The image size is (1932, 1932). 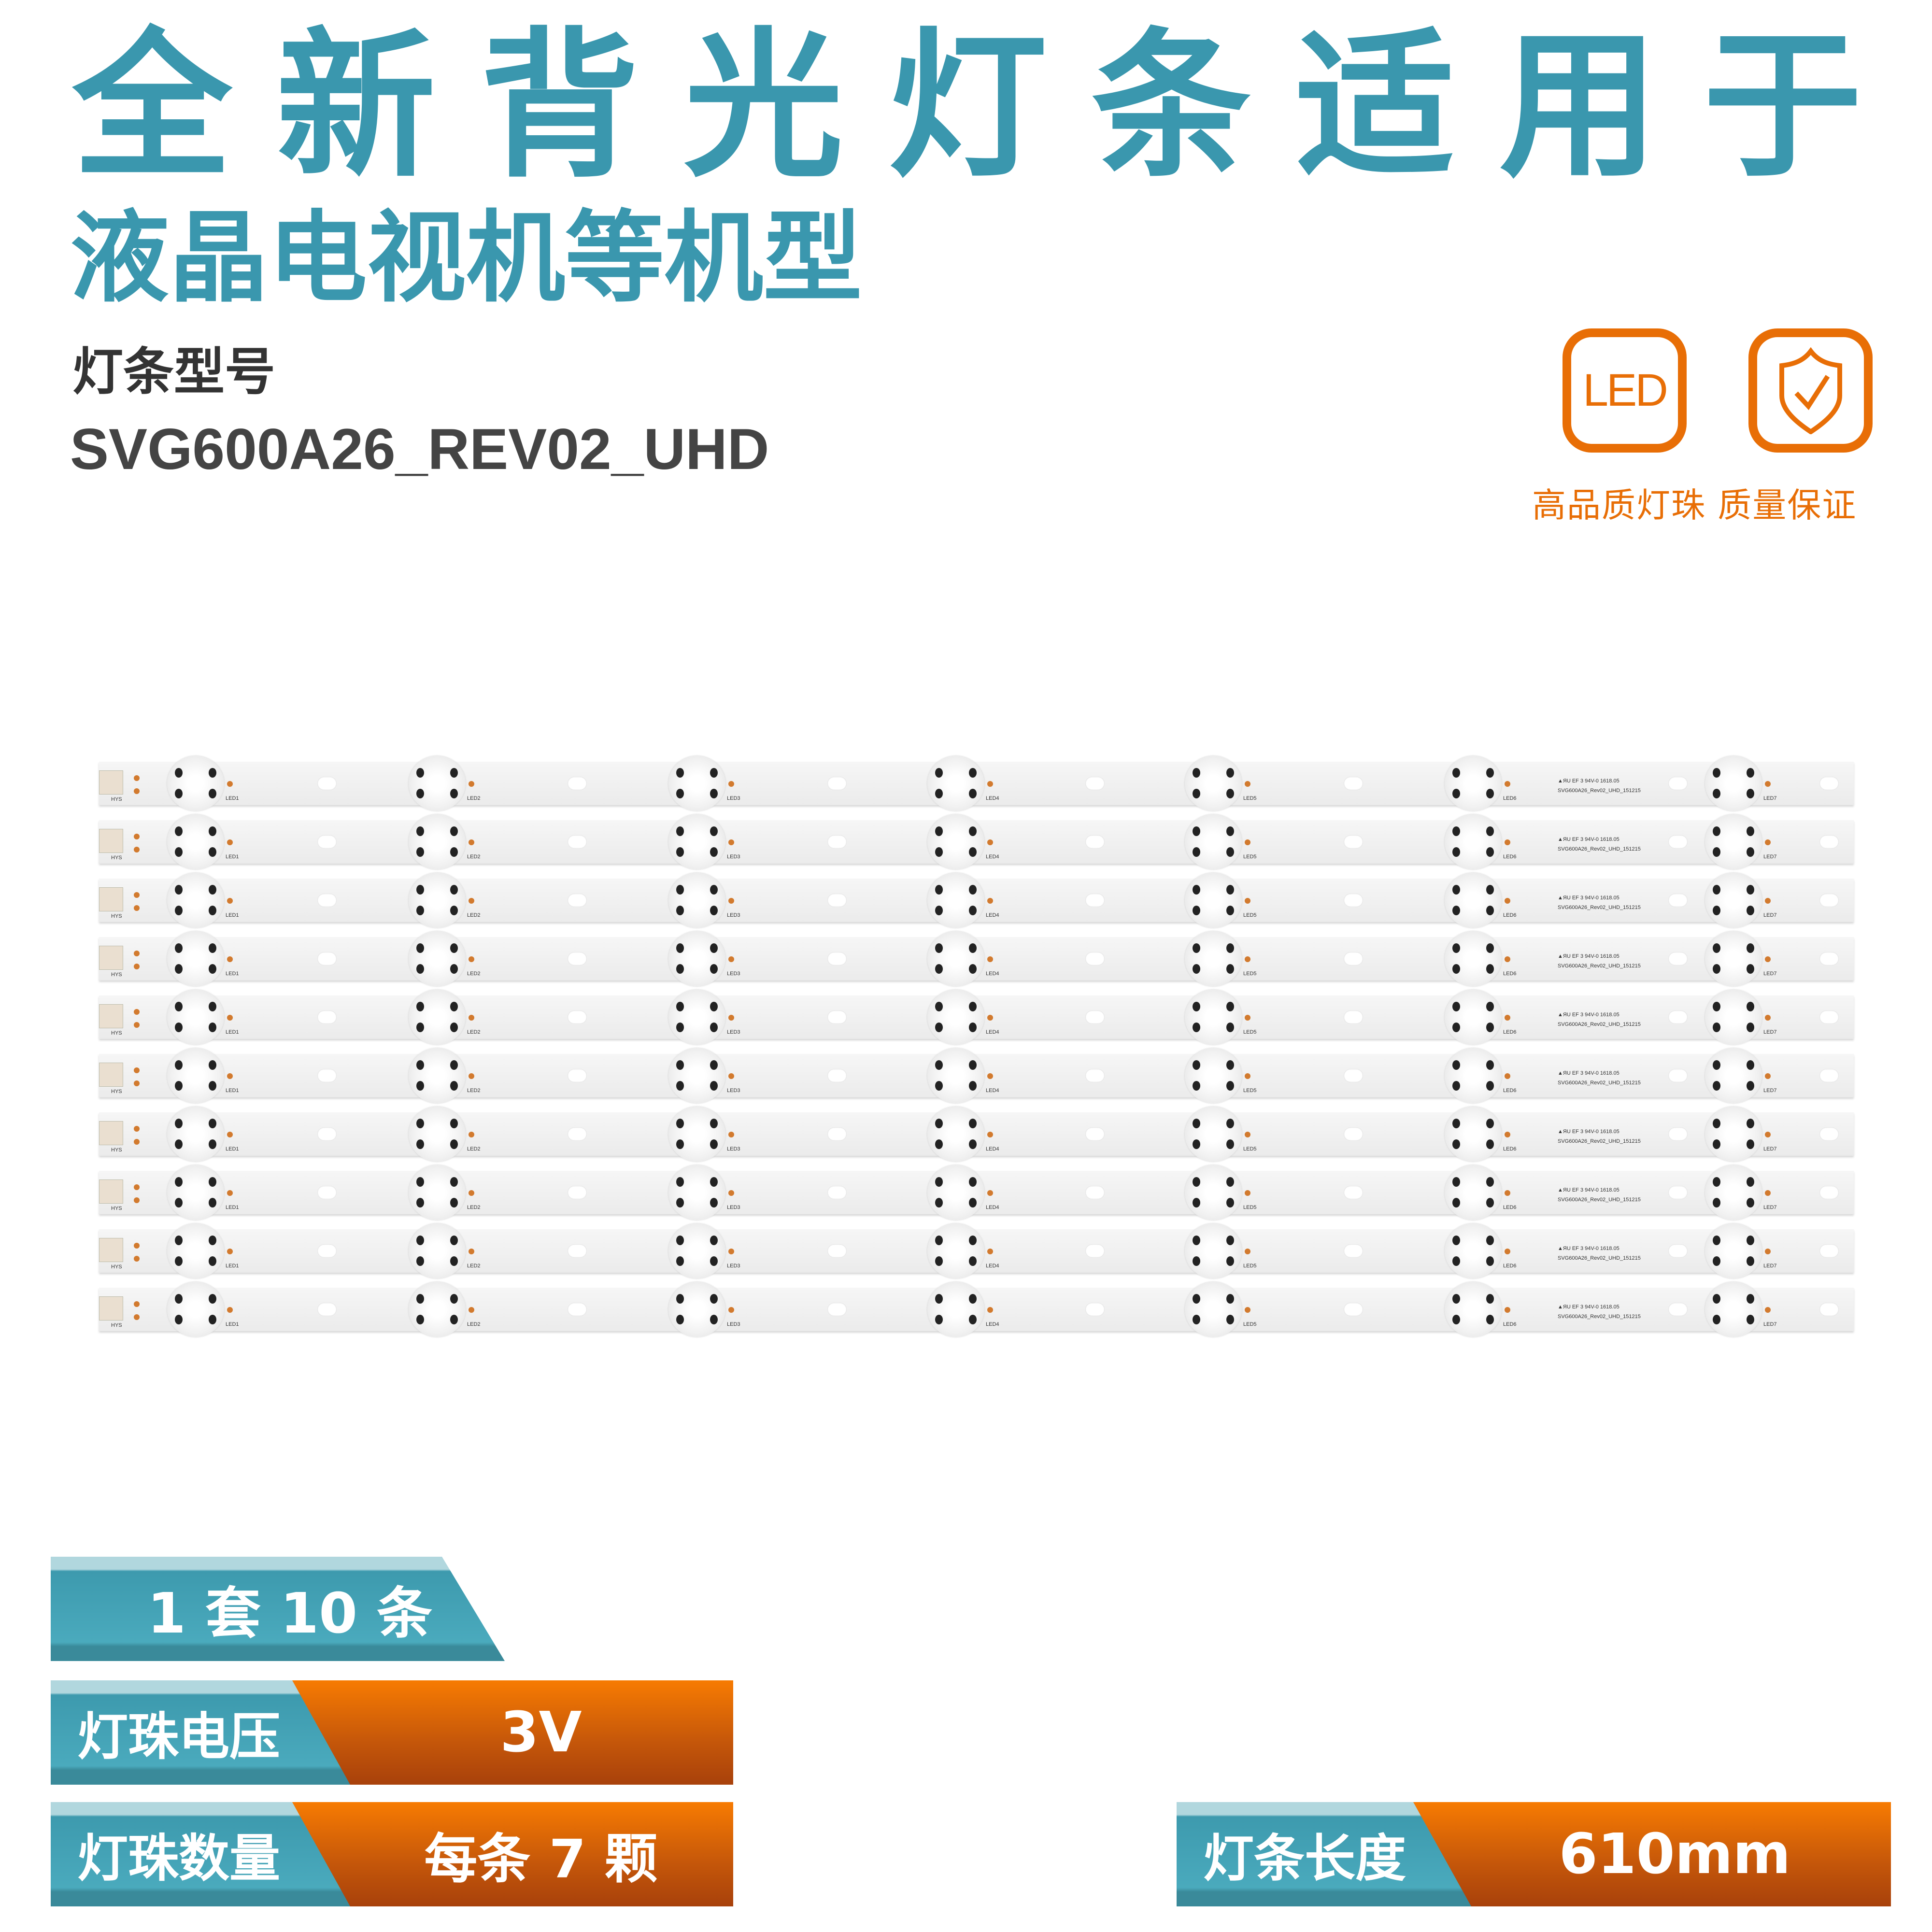 I want to click on subheadline: 液晶电视机等机型, so click(x=466, y=258).